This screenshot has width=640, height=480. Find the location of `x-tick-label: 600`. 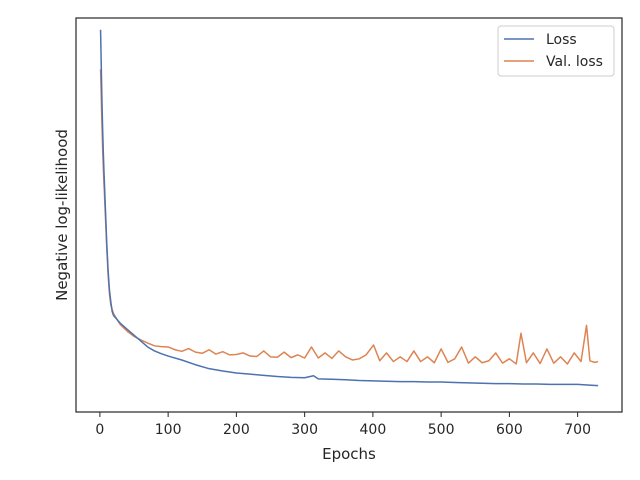

x-tick-label: 600 is located at coordinates (509, 430).